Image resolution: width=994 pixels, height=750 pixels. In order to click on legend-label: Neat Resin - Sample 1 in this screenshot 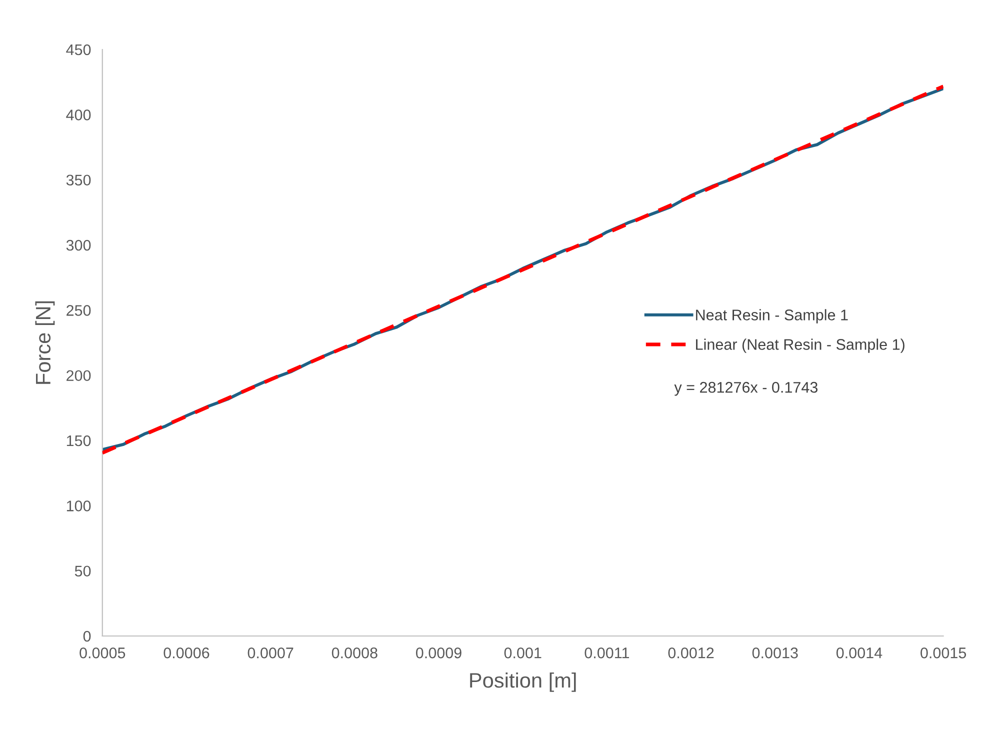, I will do `click(772, 316)`.